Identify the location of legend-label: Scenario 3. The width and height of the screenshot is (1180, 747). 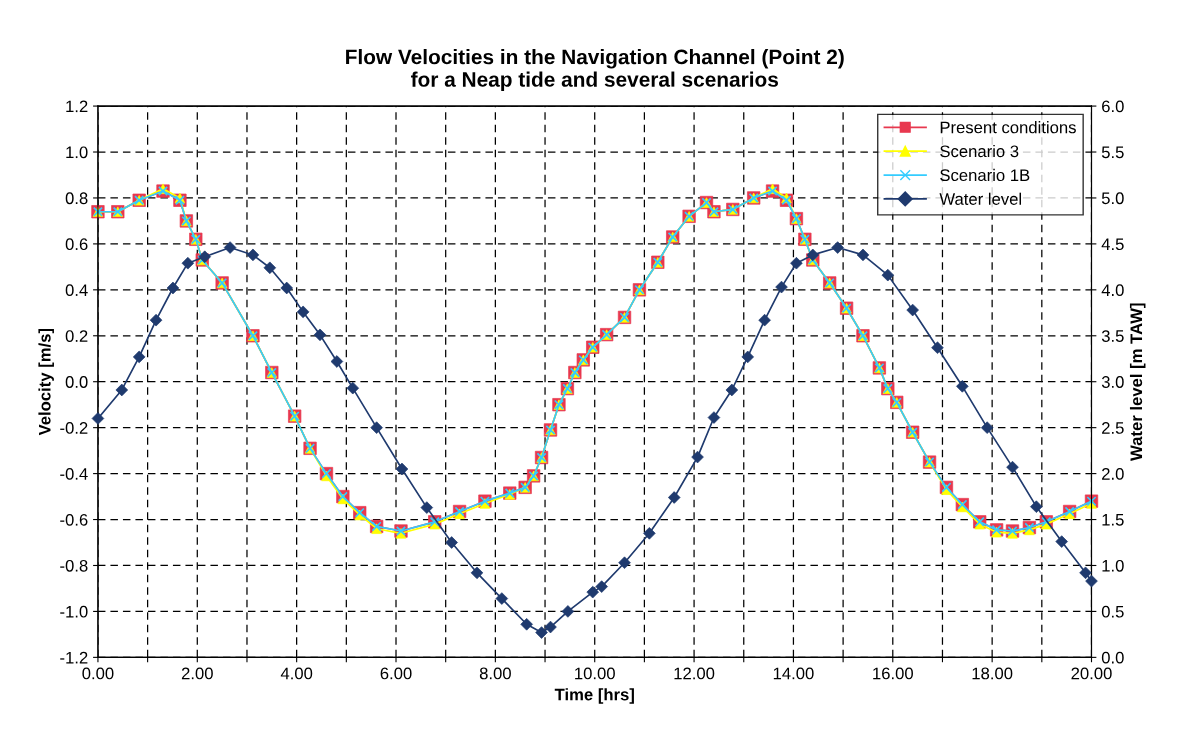
(979, 151).